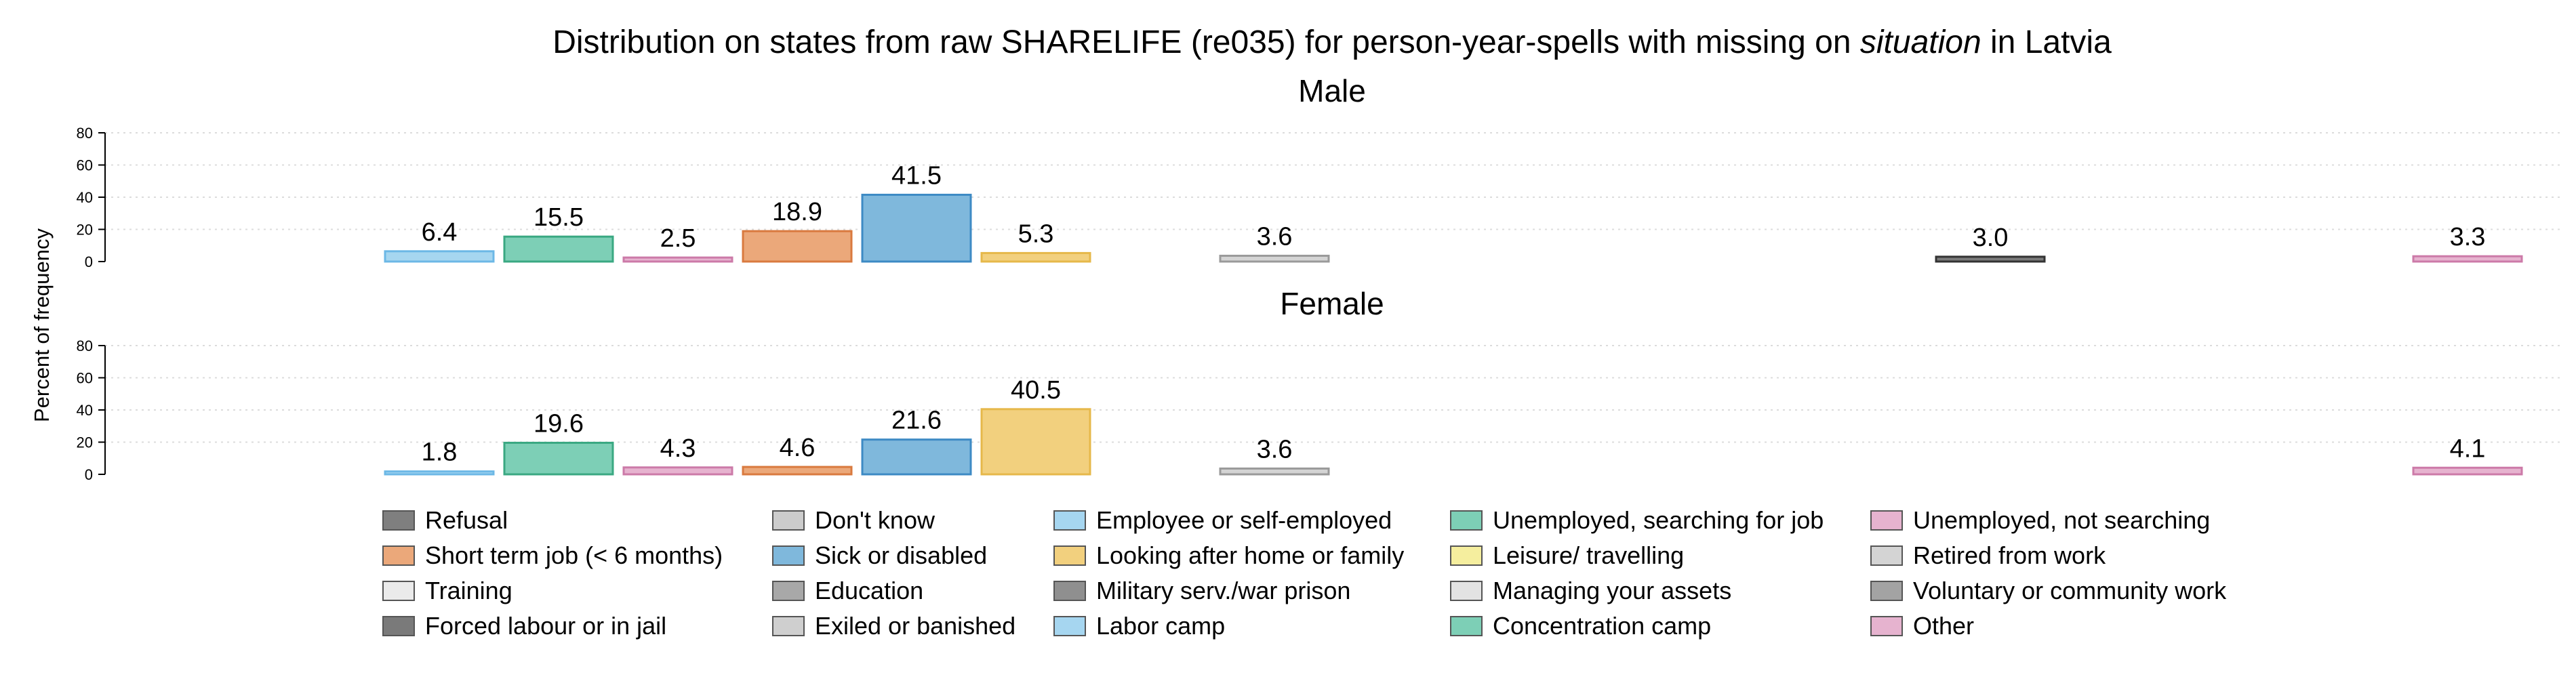 This screenshot has width=2576, height=681. Describe the element at coordinates (788, 626) in the screenshot. I see `legend-swatch-exiled-or-banished` at that location.